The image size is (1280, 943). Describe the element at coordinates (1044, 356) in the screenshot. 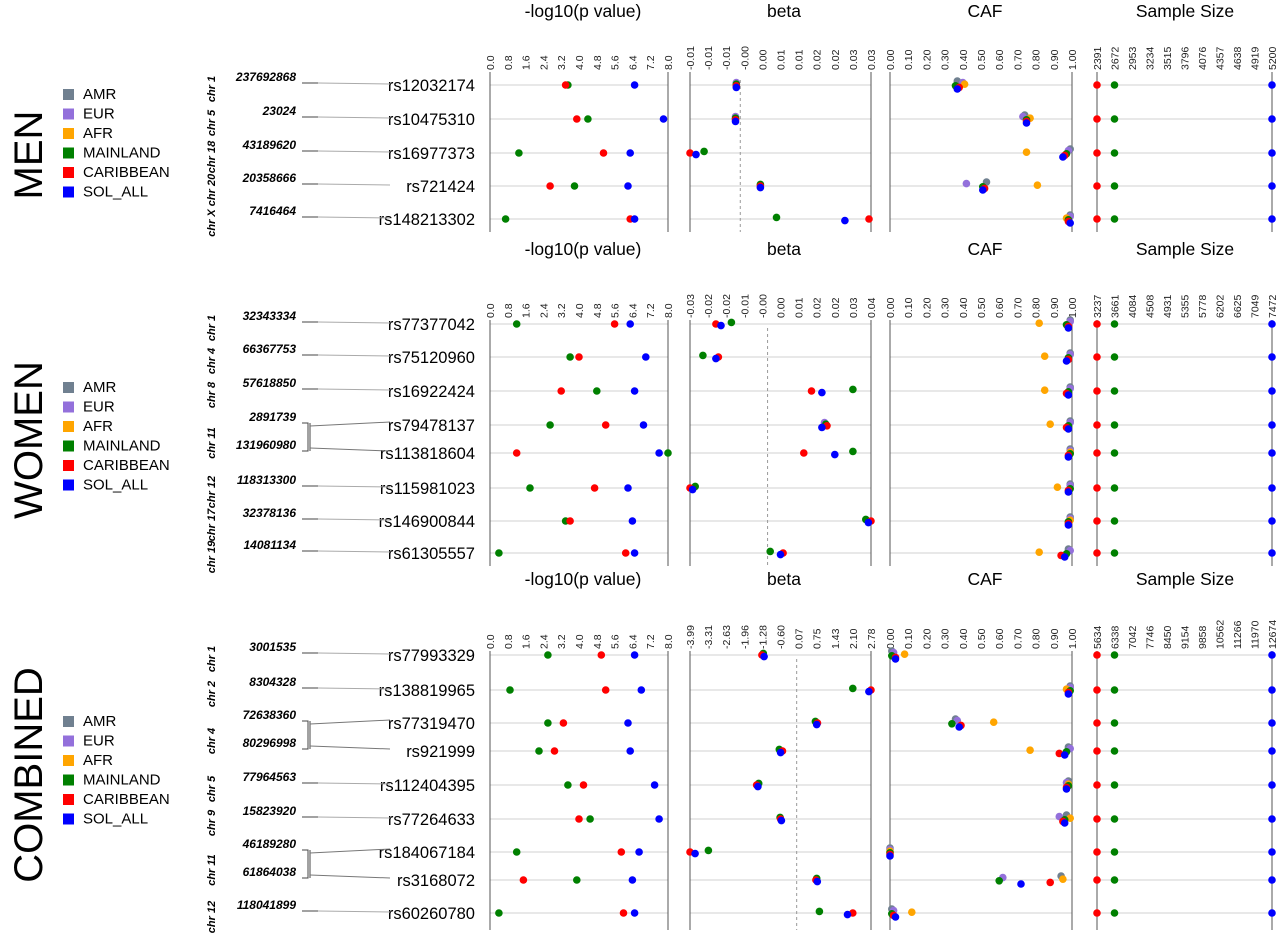

I see `point-afr` at that location.